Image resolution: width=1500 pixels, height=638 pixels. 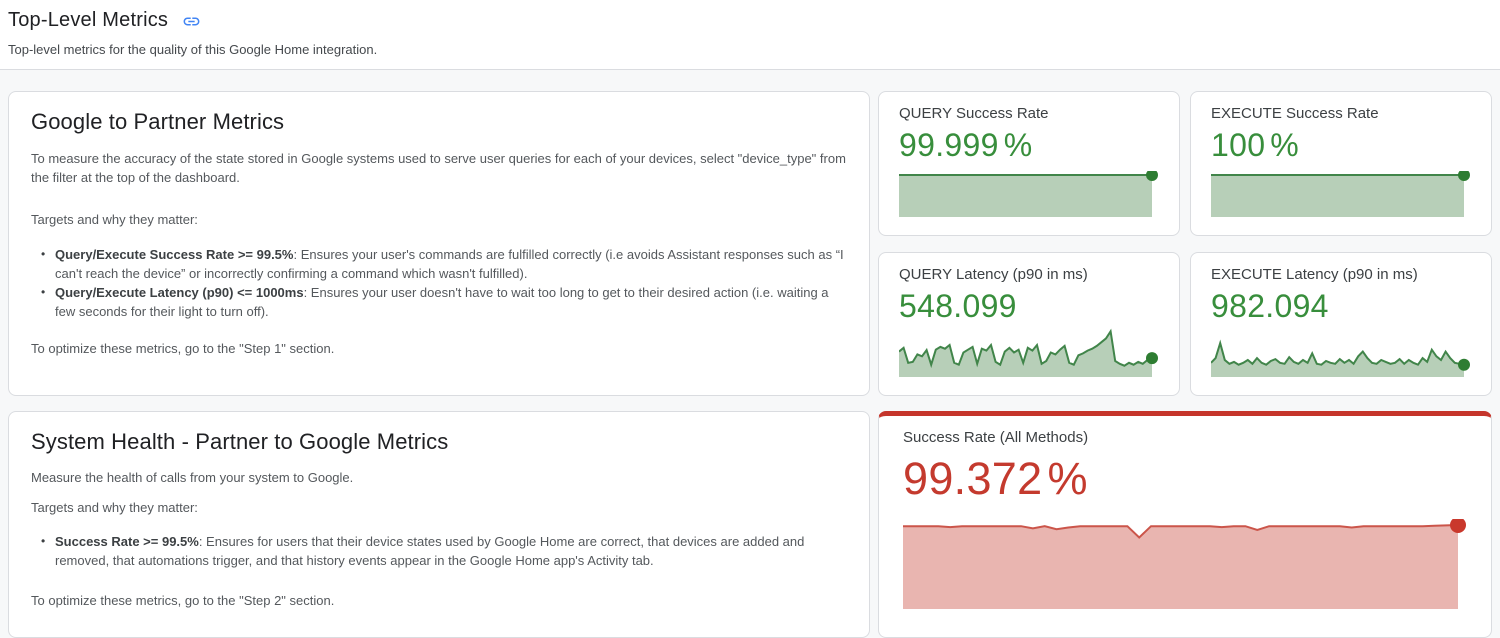 What do you see at coordinates (1185, 563) in the screenshot?
I see `all-methods-sparkline-chart` at bounding box center [1185, 563].